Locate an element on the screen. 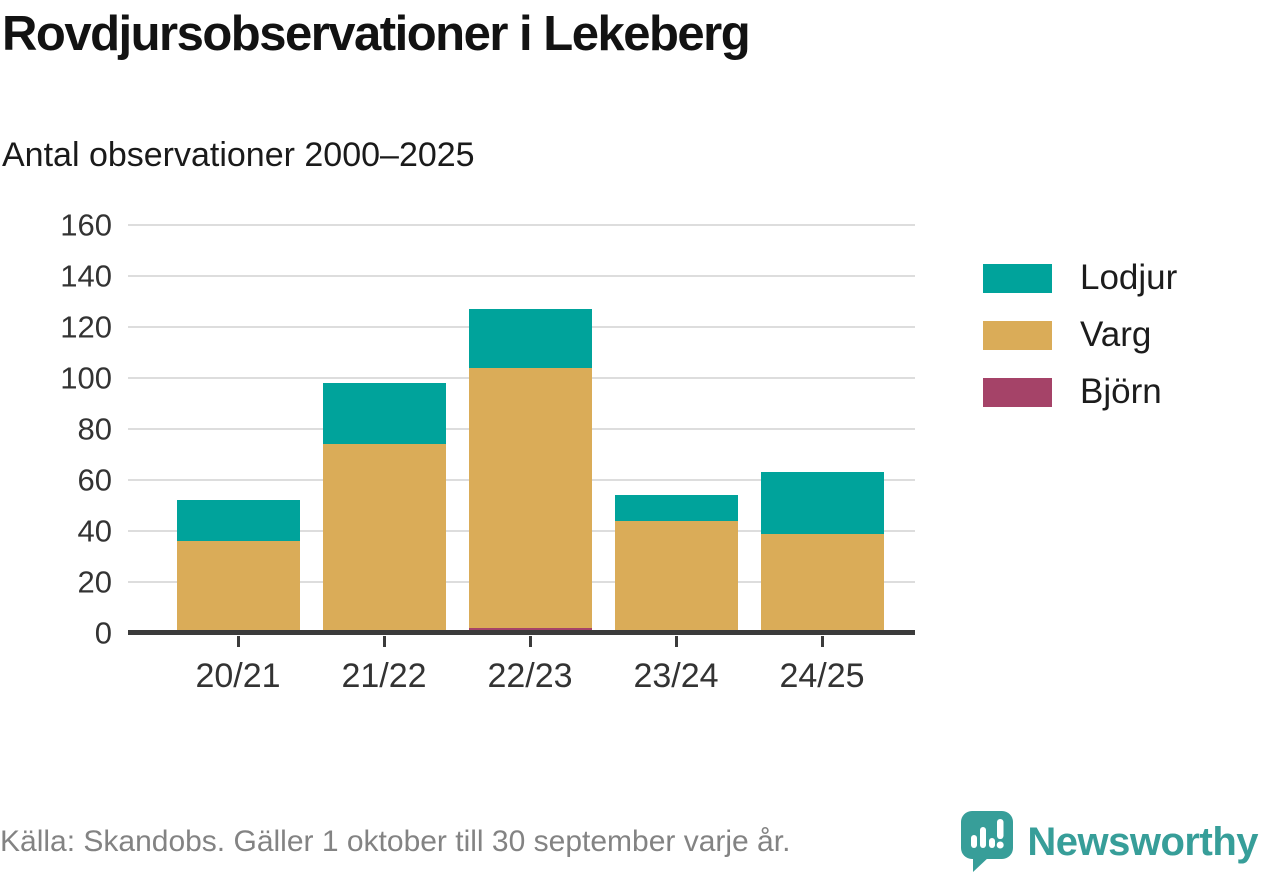 The width and height of the screenshot is (1262, 879). x-axis-line is located at coordinates (521, 632).